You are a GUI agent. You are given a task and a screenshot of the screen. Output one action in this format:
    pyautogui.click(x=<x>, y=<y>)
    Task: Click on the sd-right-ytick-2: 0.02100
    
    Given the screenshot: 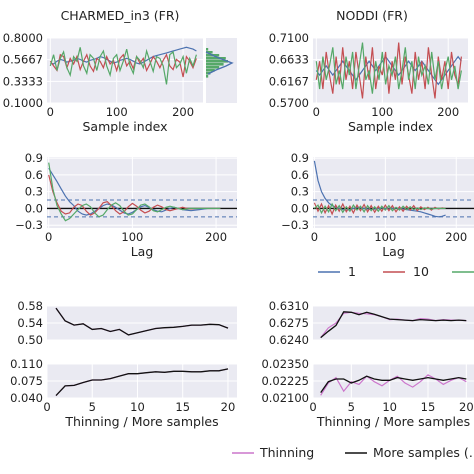 What is the action you would take?
    pyautogui.click(x=285, y=398)
    